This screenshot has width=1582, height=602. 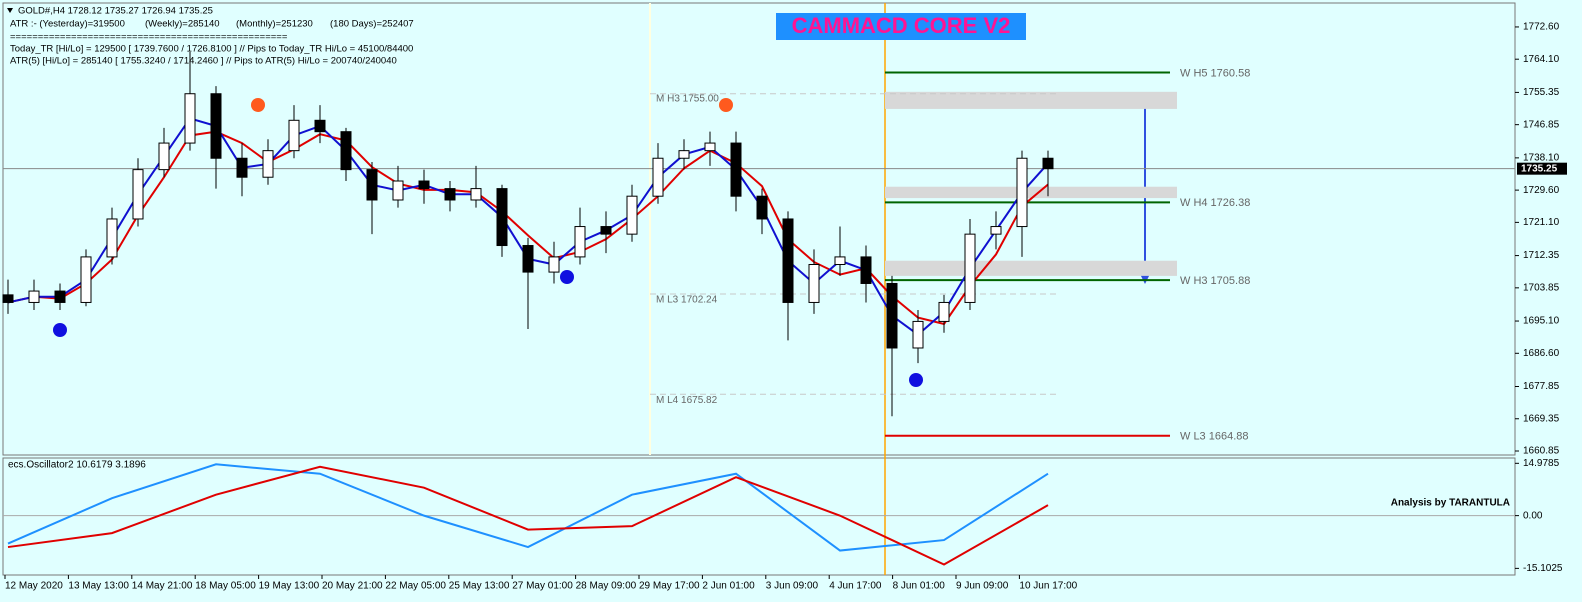 I want to click on x-tick-label: 27 May 01:00, so click(x=542, y=586).